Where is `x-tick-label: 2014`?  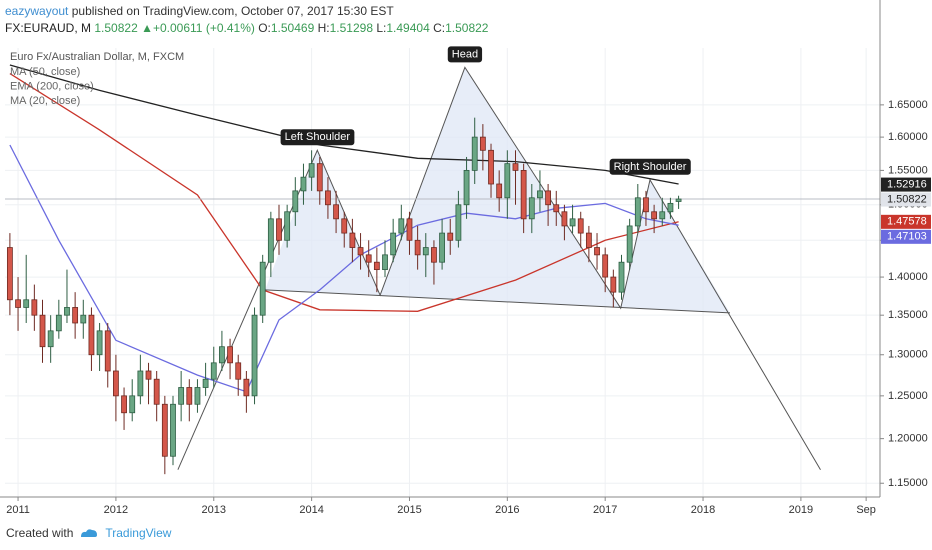
x-tick-label: 2014 is located at coordinates (311, 510).